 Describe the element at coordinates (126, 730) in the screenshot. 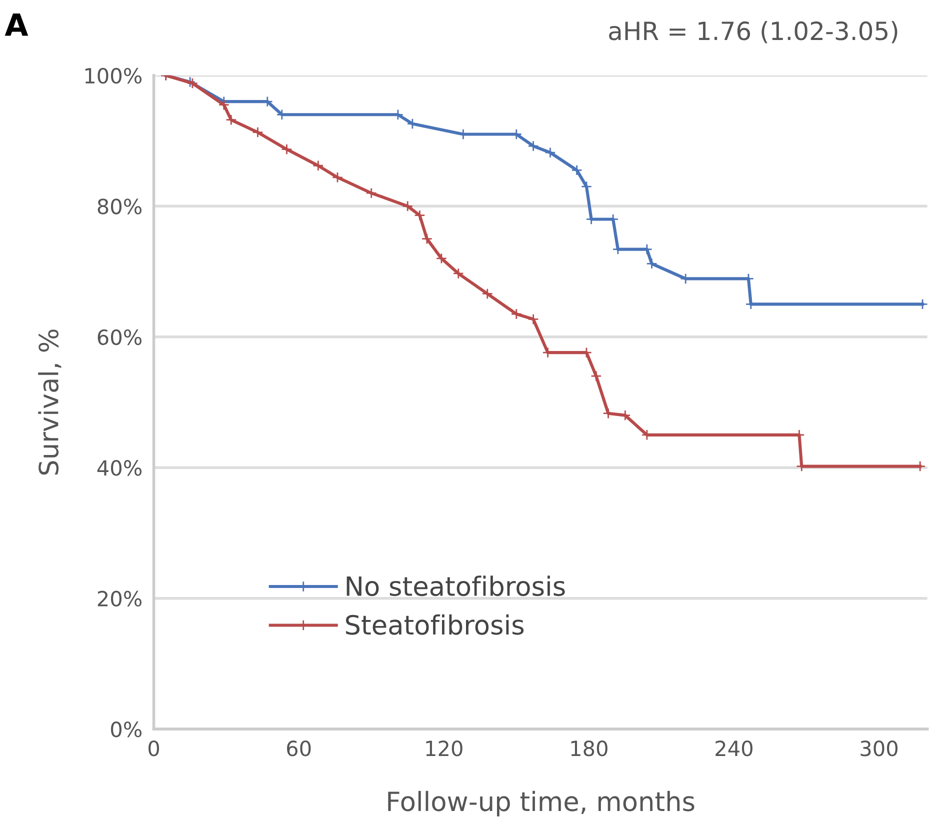

I see `y-tick-label: 0%` at that location.